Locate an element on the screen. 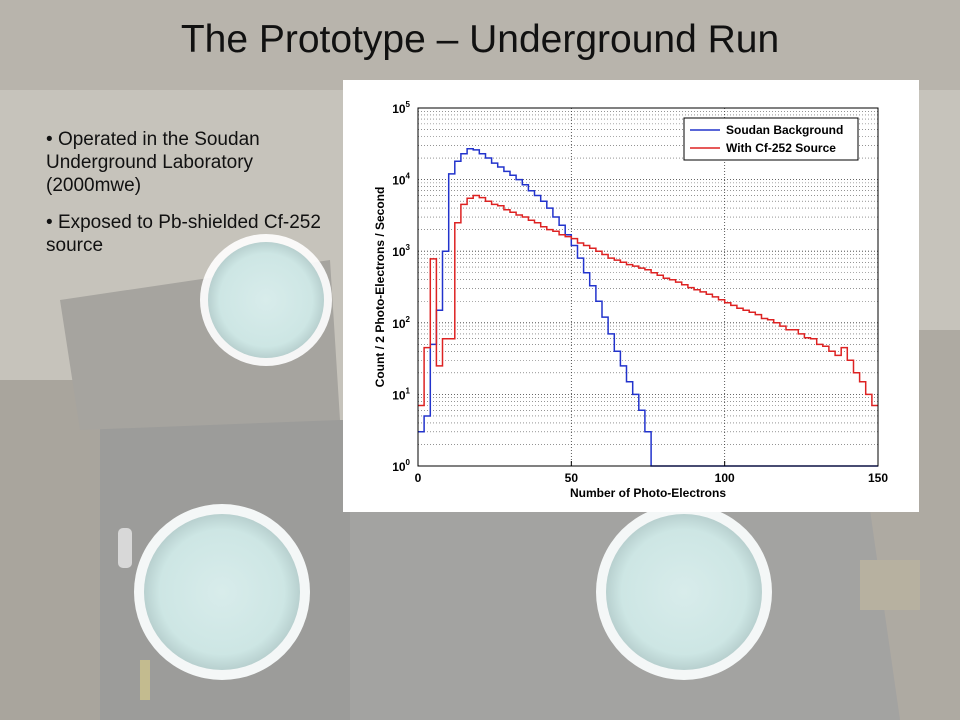  x-tick-label: 100 is located at coordinates (725, 478).